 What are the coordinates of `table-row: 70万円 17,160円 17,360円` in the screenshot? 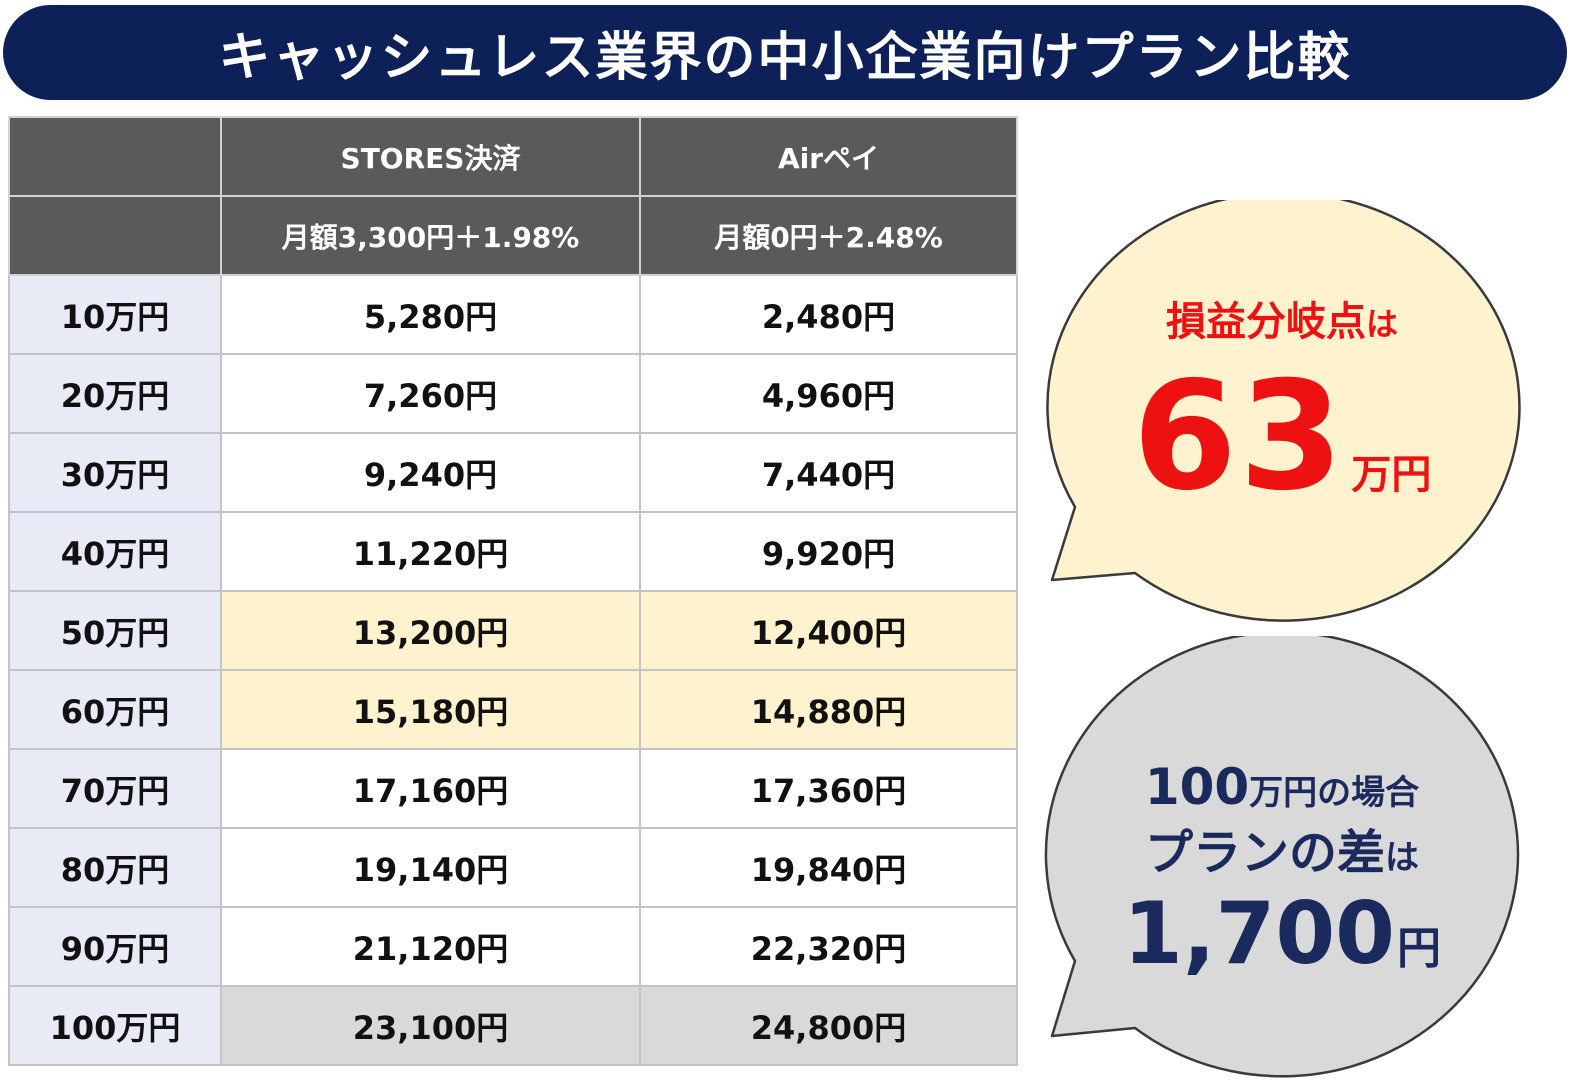 It's located at (513, 788).